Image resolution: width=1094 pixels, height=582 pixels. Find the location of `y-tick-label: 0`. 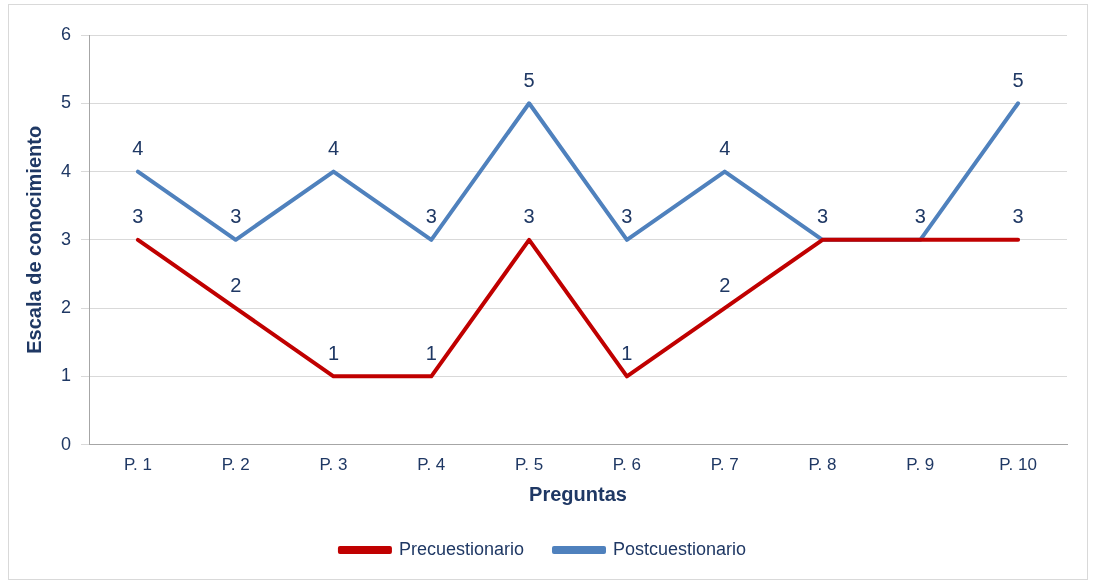

y-tick-label: 0 is located at coordinates (66, 443).